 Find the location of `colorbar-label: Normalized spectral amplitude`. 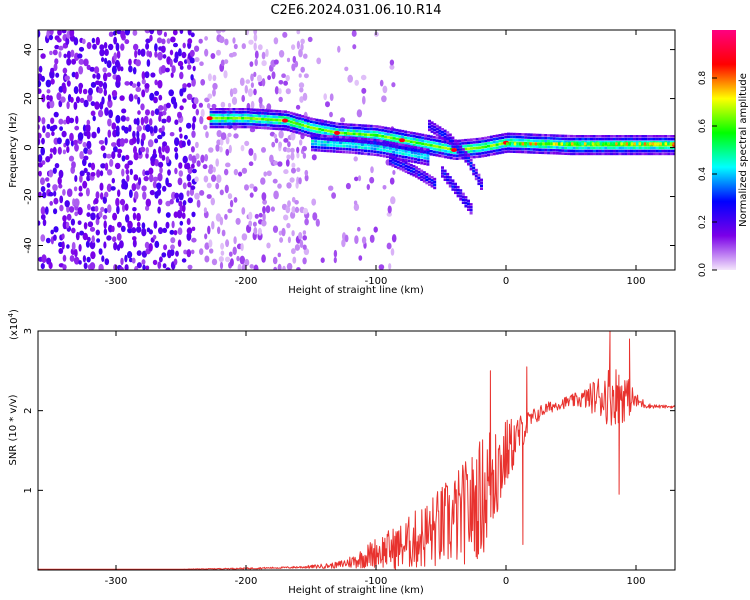

colorbar-label: Normalized spectral amplitude is located at coordinates (743, 150).